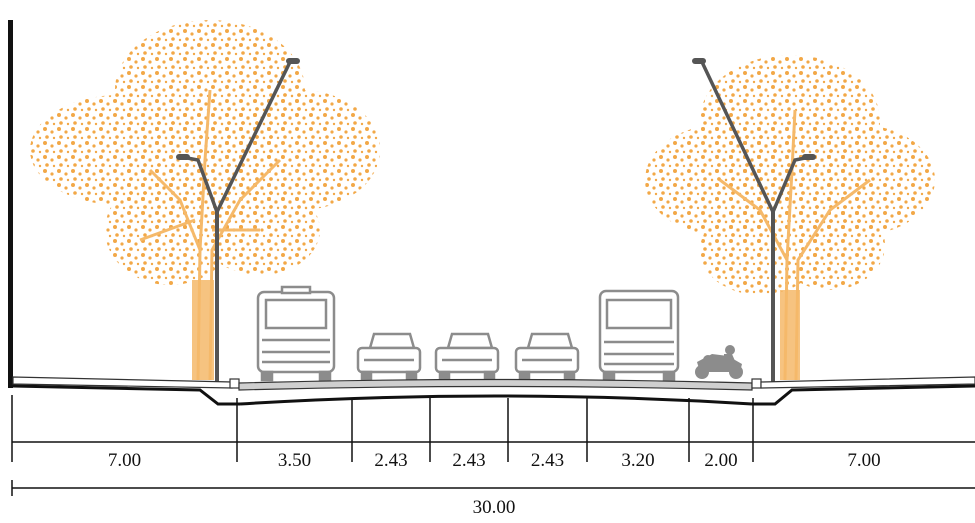 Image resolution: width=975 pixels, height=523 pixels. What do you see at coordinates (493, 428) in the screenshot?
I see `dimension-lines` at bounding box center [493, 428].